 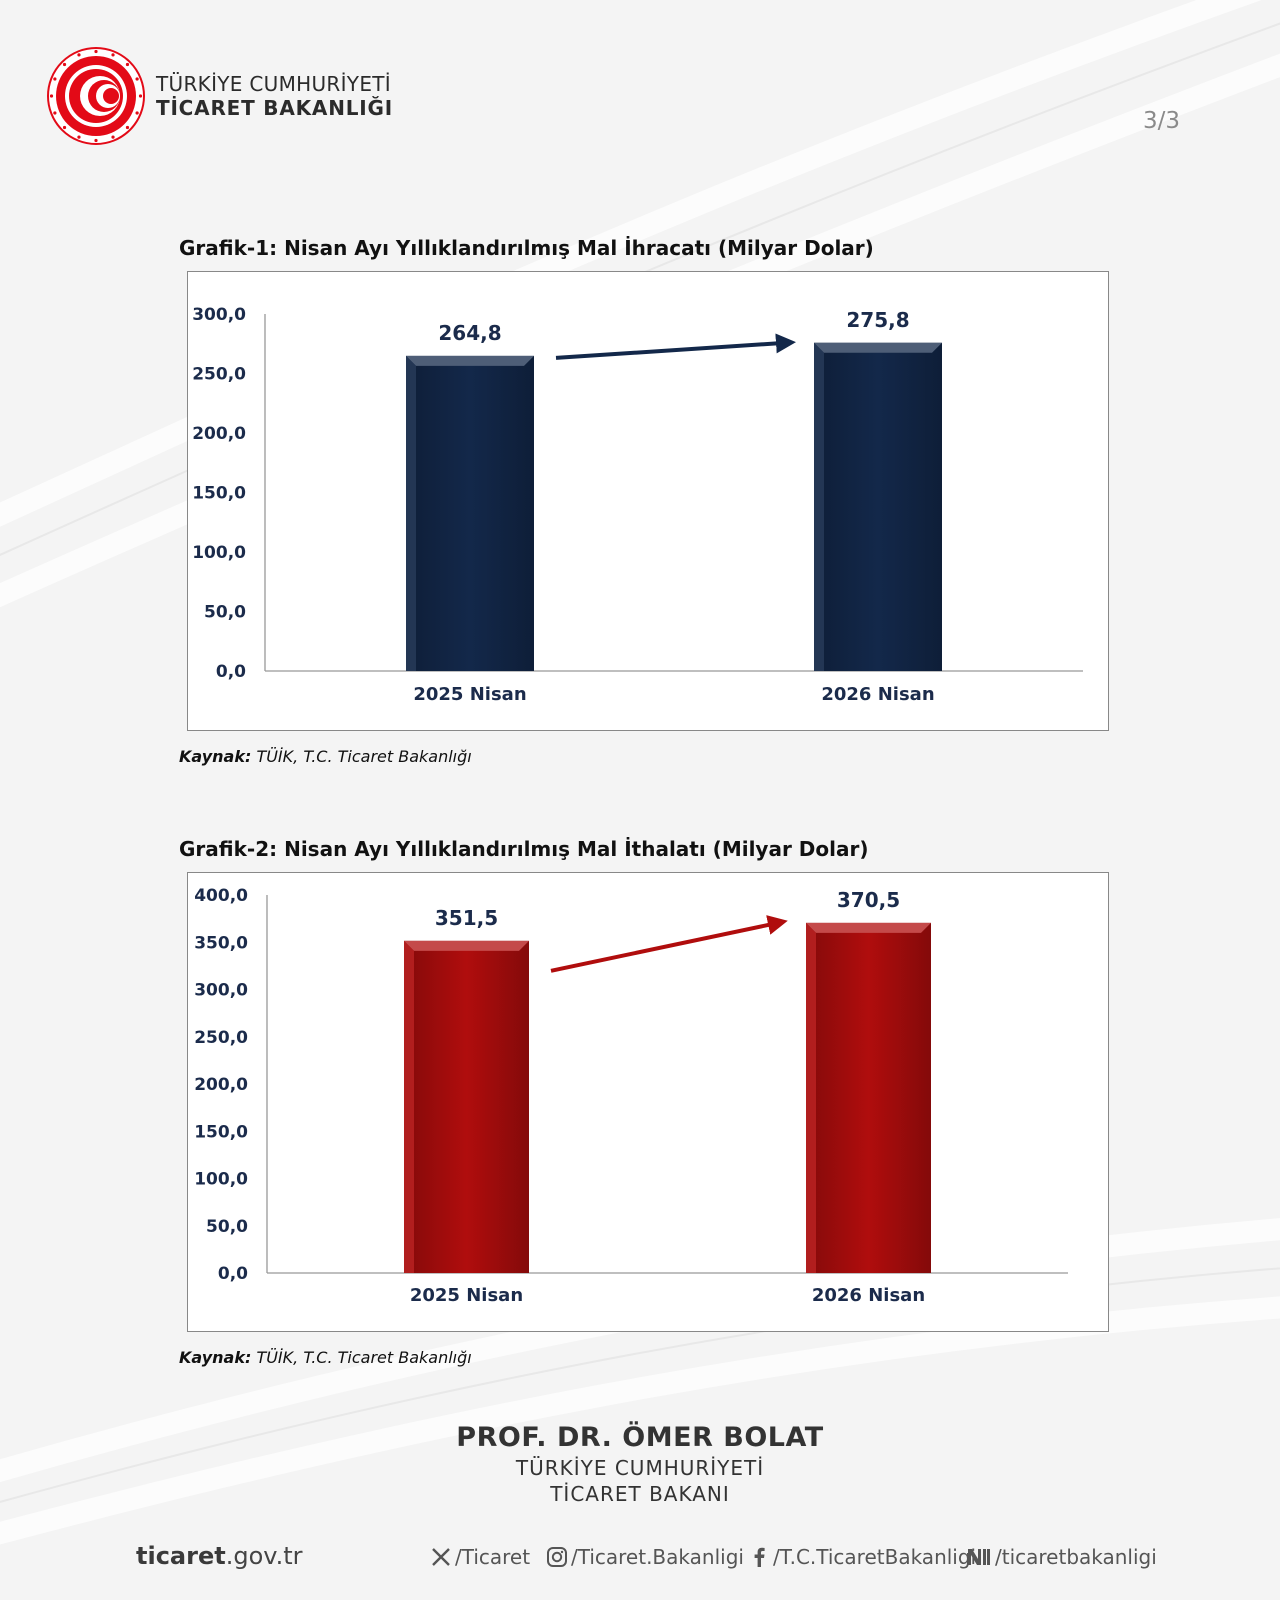 I want to click on chart-2-source: Kaynak: TÜİK, T.C. Ticaret Bakanlığı, so click(x=325, y=1357).